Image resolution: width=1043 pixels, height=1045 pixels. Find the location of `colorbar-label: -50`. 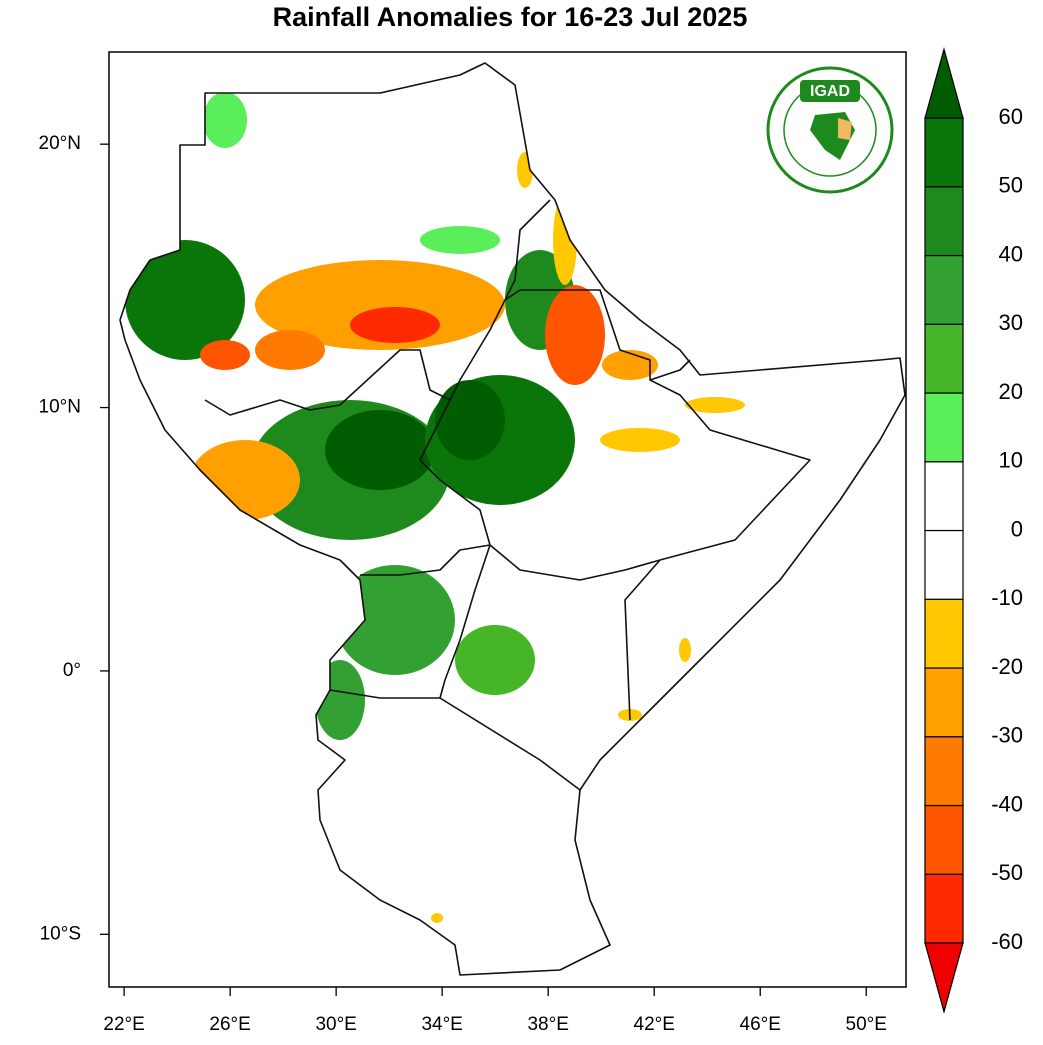

colorbar-label: -50 is located at coordinates (1007, 872).